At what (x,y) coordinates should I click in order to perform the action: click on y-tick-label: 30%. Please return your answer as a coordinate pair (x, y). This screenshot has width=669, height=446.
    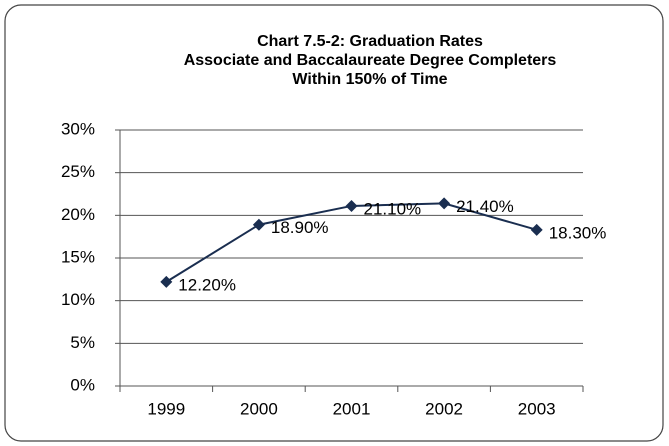
    Looking at the image, I should click on (78, 128).